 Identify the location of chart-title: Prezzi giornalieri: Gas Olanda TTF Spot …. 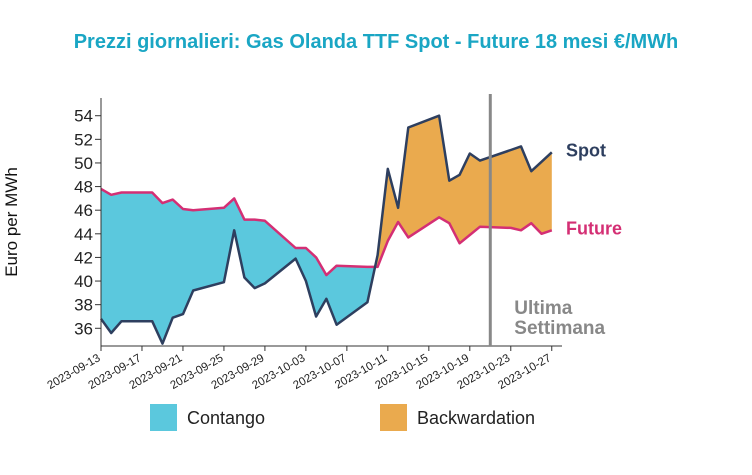
(376, 42).